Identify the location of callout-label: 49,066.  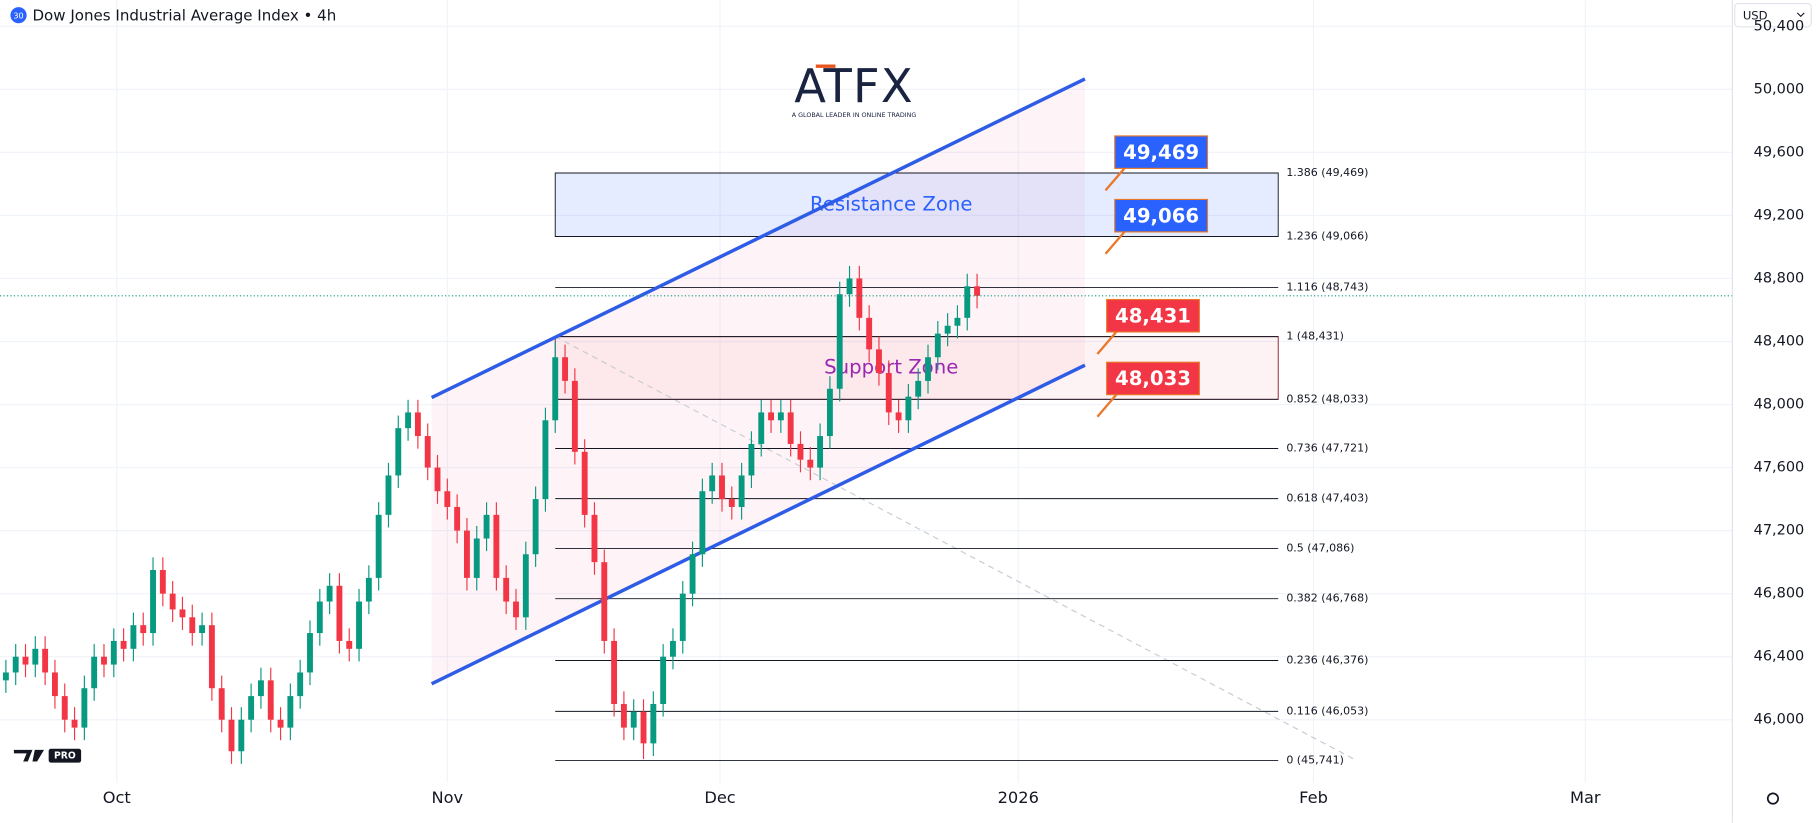
(1161, 215).